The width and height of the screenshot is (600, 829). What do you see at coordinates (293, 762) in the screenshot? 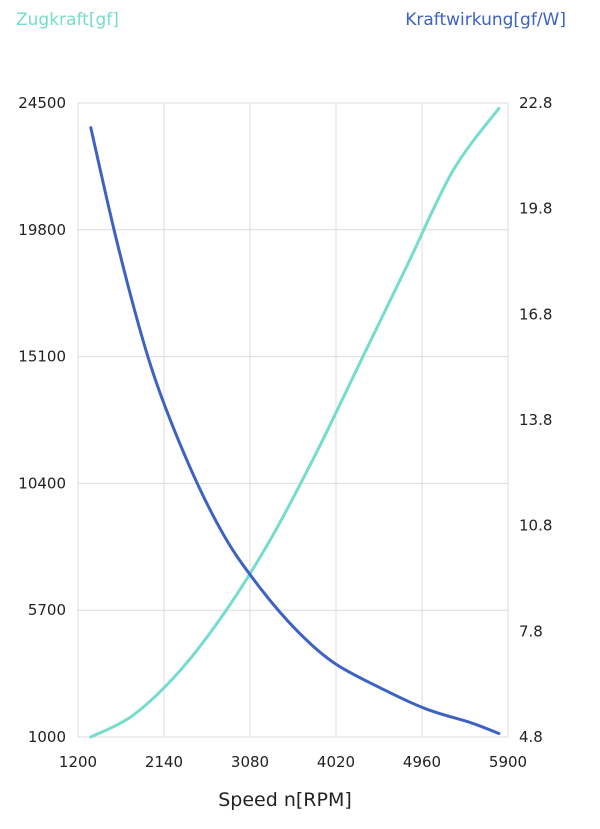
I see `x-axis-ticks: 1200 2140 3080 4020 4960 5900` at bounding box center [293, 762].